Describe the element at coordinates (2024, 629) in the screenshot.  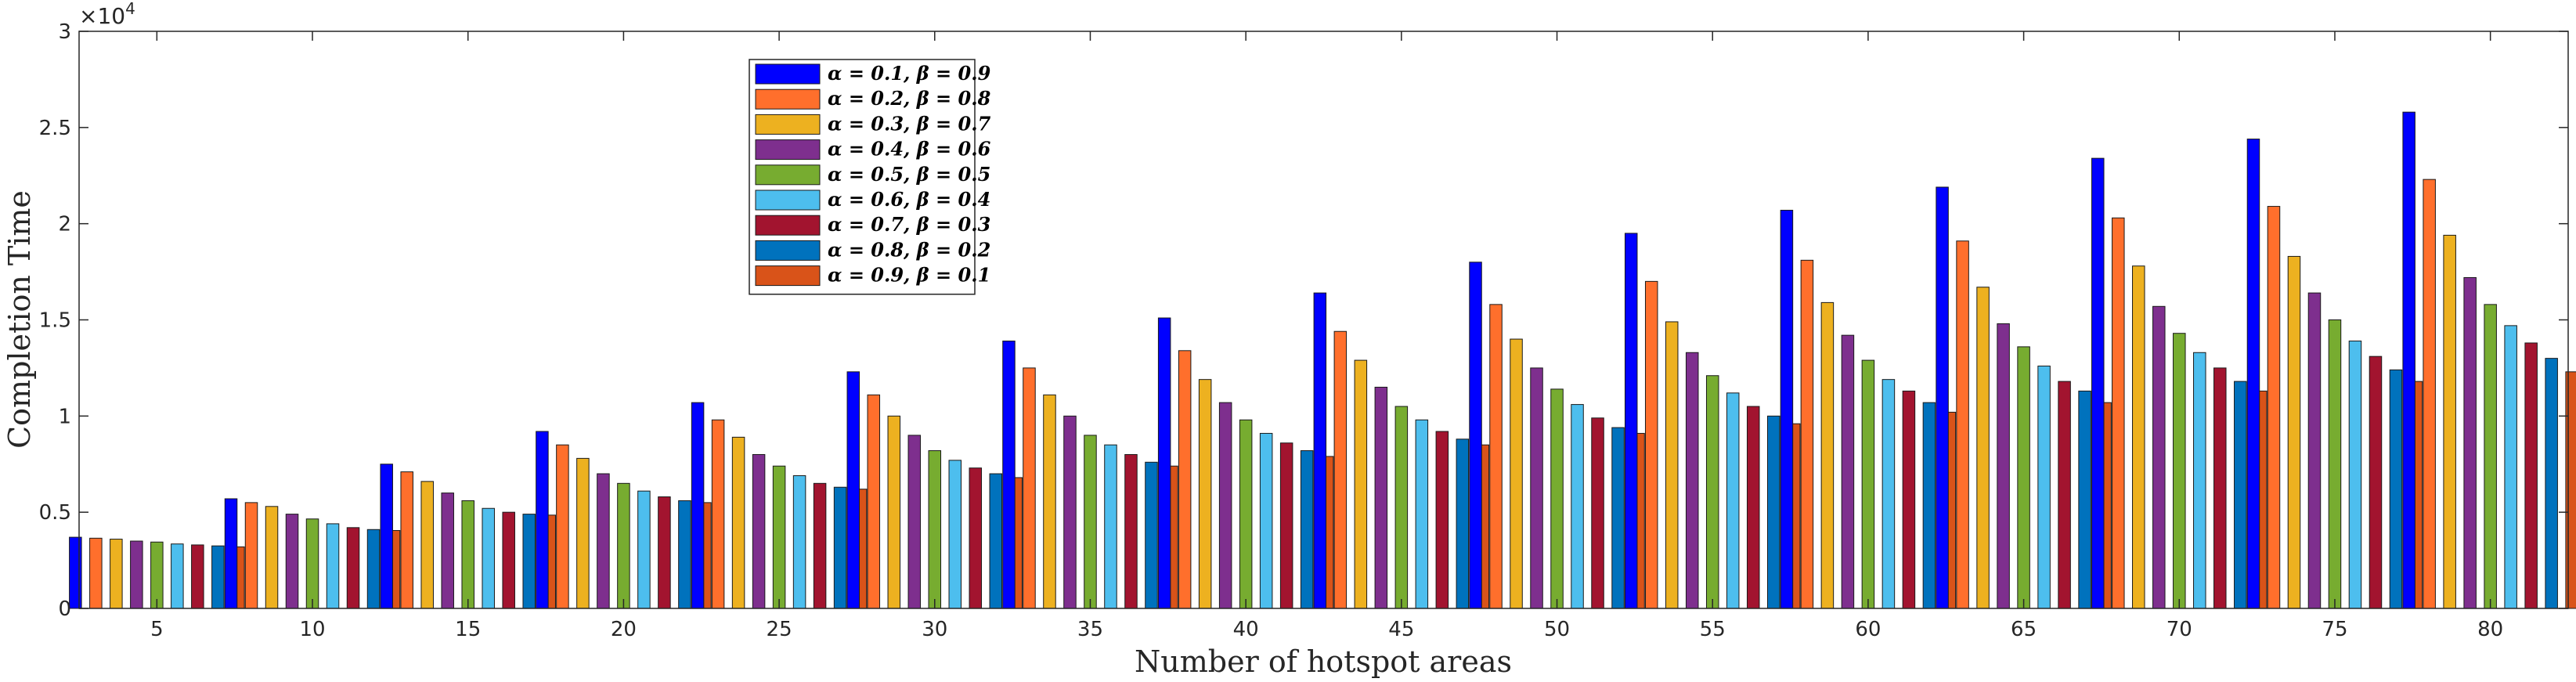
I see `x-tick-label: 65` at that location.